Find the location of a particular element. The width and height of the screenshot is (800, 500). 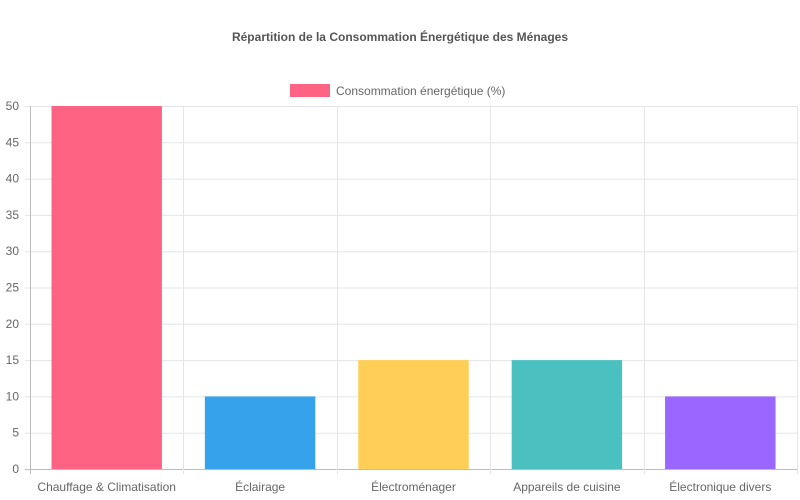

legend-label: Consommation énergétique (%) is located at coordinates (420, 91).